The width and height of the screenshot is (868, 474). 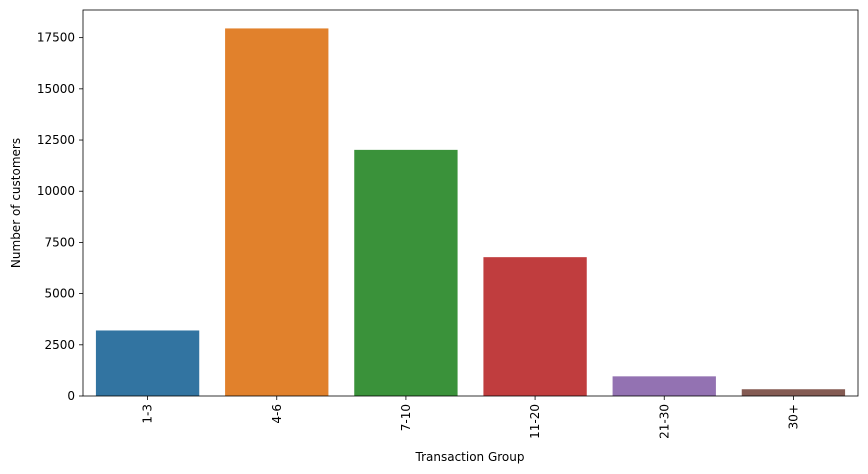 What do you see at coordinates (71, 396) in the screenshot?
I see `y-tick-label: 0` at bounding box center [71, 396].